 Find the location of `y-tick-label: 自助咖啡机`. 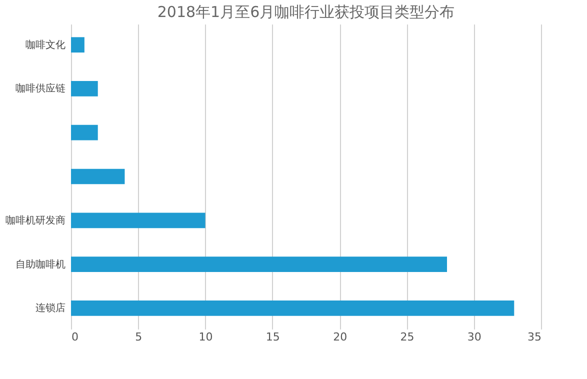

y-tick-label: 自助咖啡机 is located at coordinates (41, 264).